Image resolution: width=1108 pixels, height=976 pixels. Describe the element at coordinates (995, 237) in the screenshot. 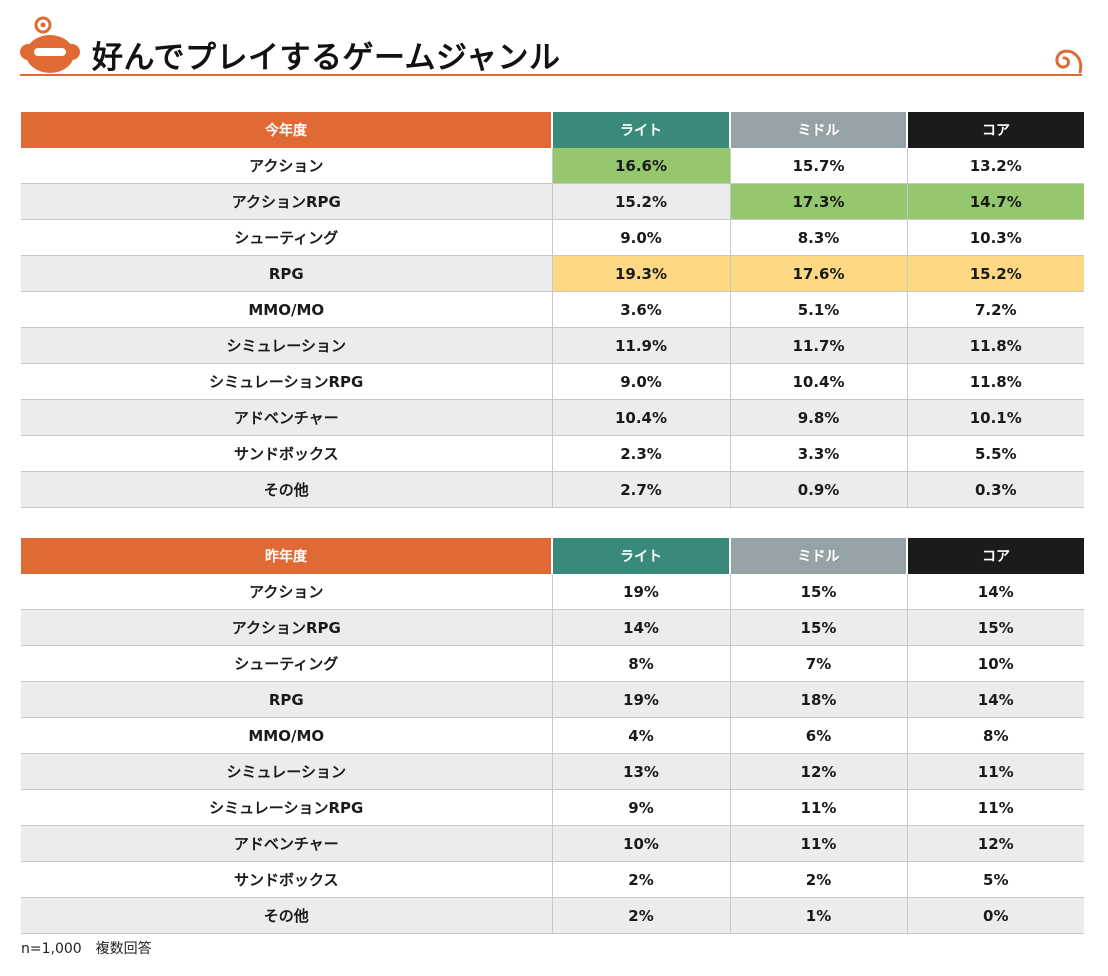

I see `core-cell: 10.3%` at that location.